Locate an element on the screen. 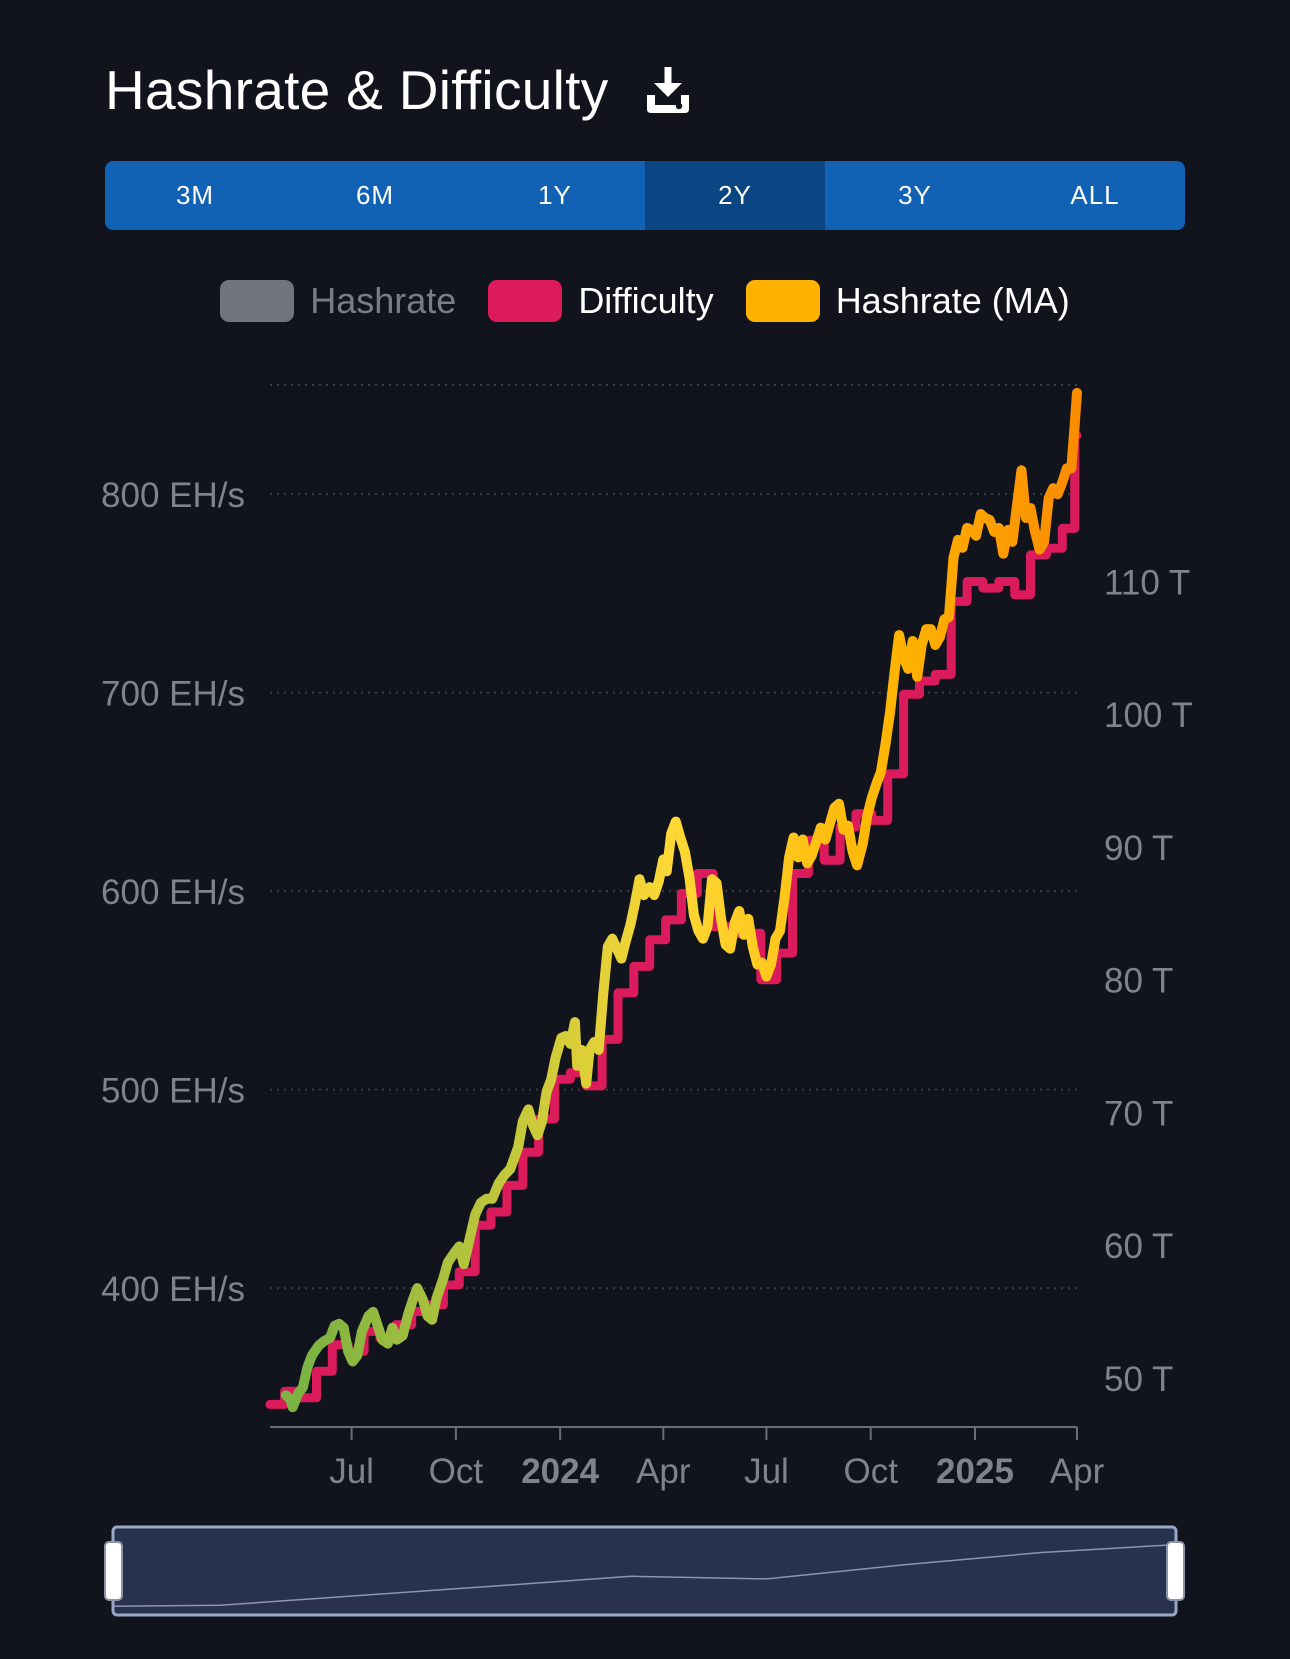 This screenshot has width=1290, height=1659. legend-item-hashrate-ma: Hashrate (MA) is located at coordinates (907, 301).